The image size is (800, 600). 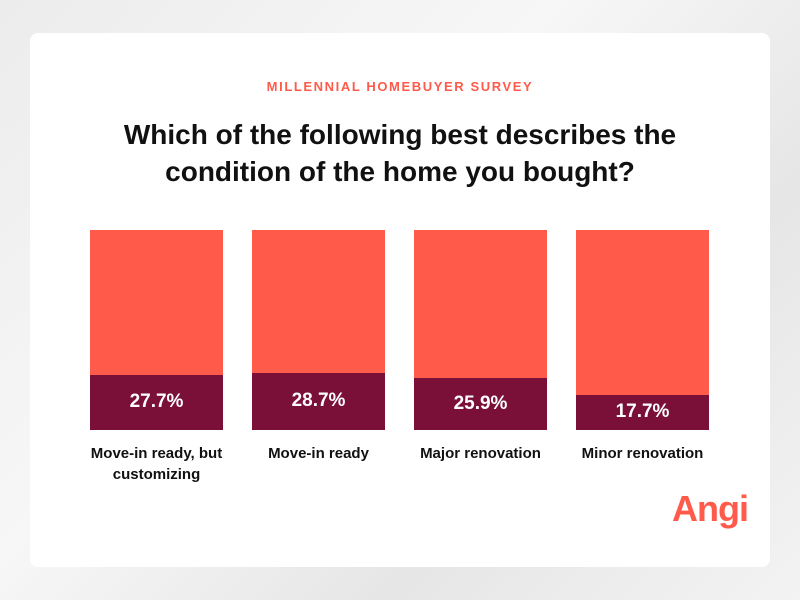 I want to click on value-label: 28.7%, so click(x=318, y=401).